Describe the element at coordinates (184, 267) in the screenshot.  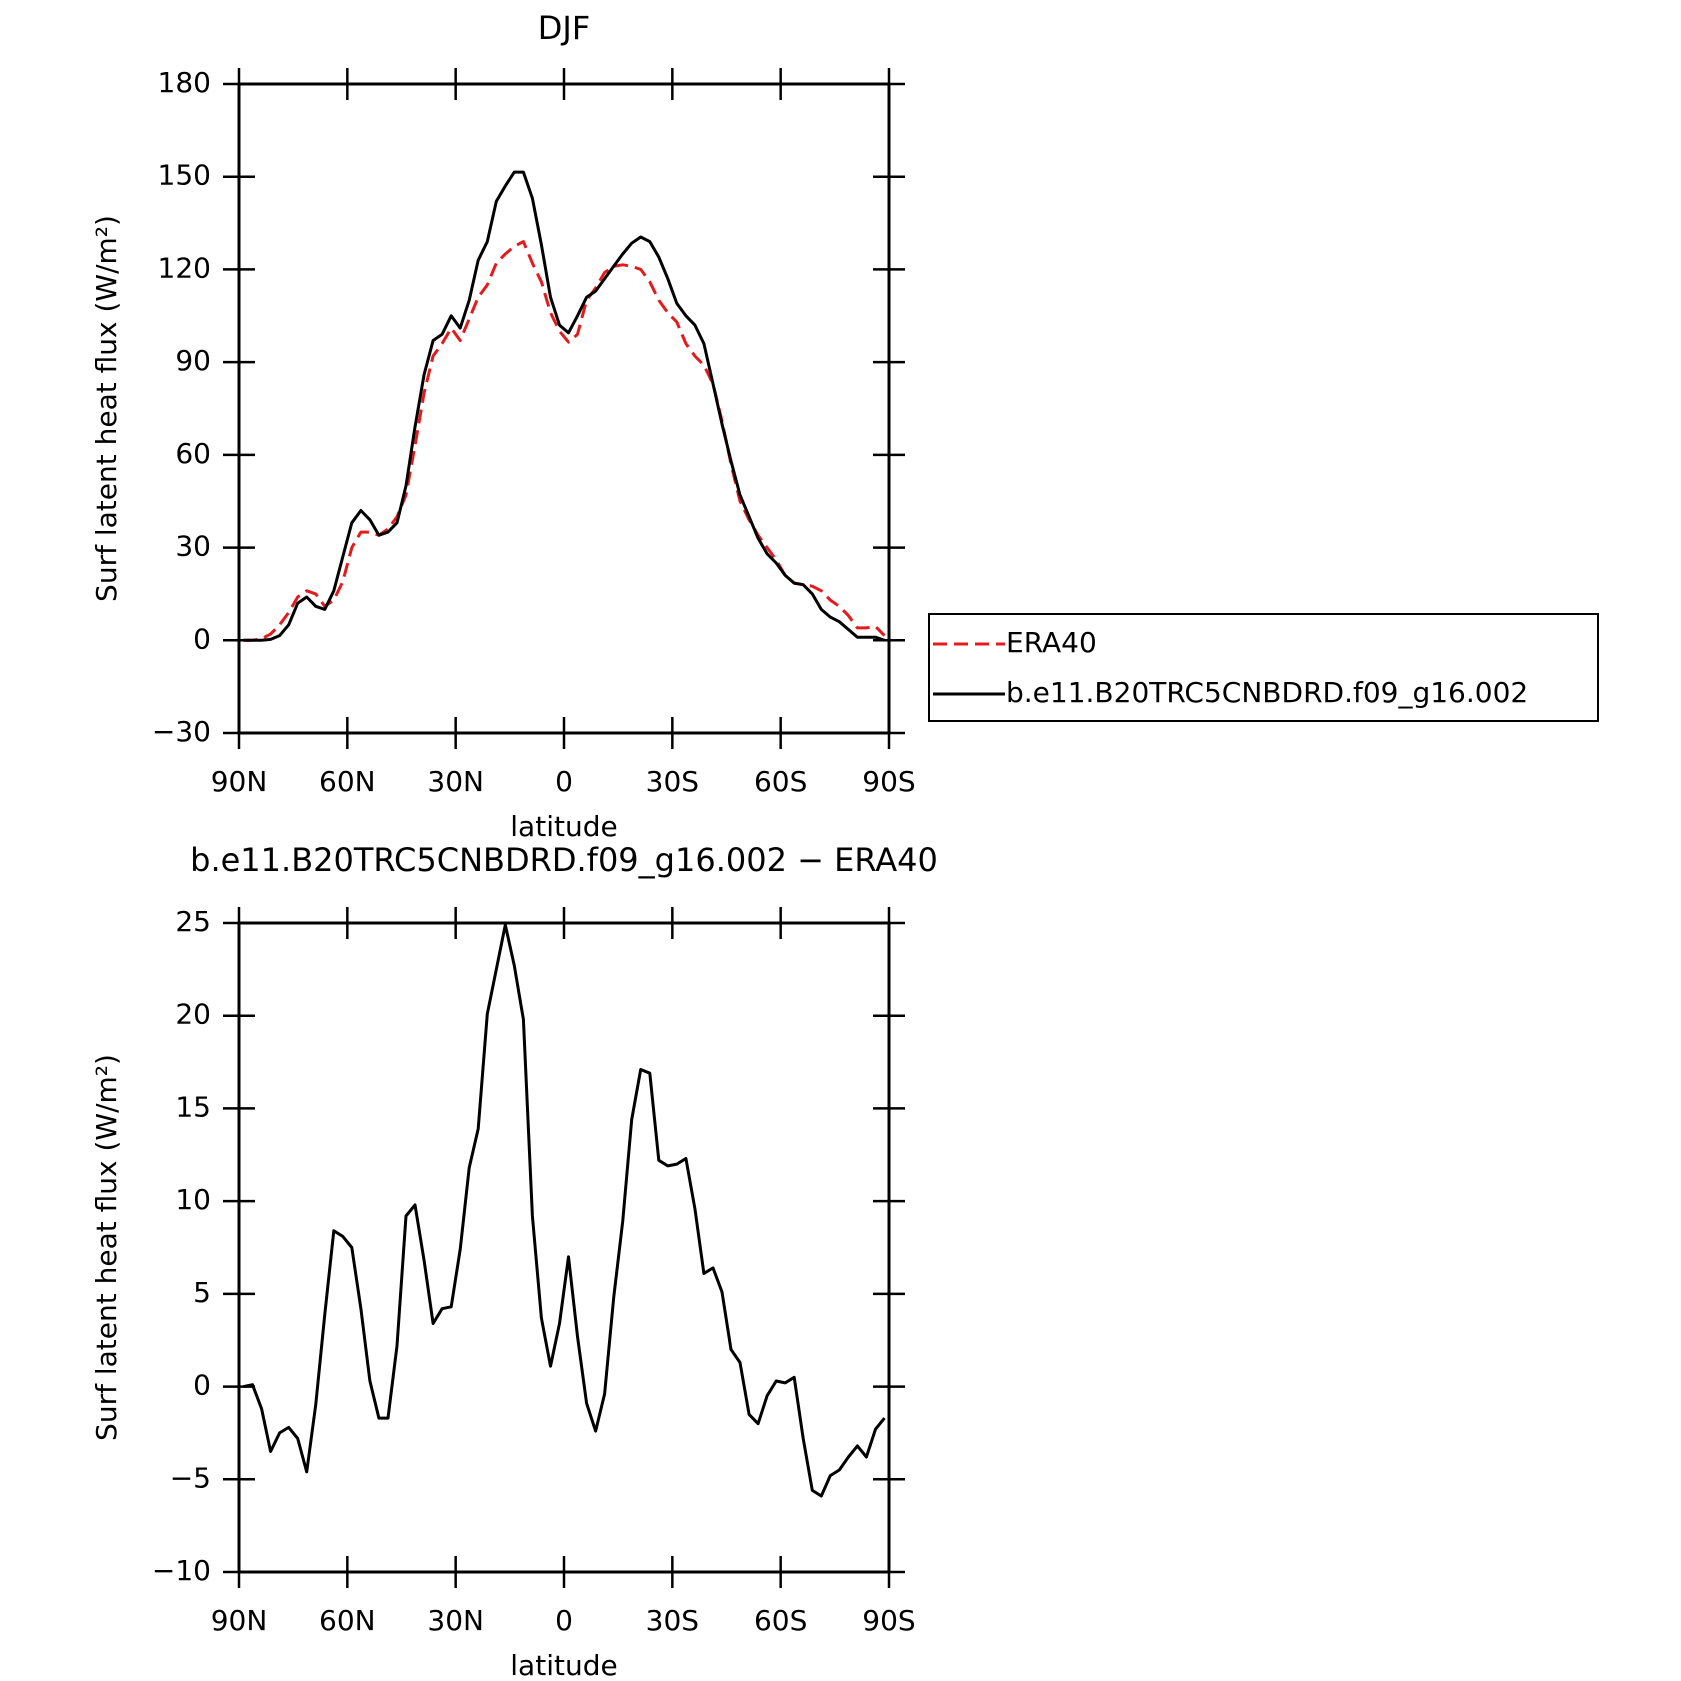
I see `y-tick-label: 120` at that location.